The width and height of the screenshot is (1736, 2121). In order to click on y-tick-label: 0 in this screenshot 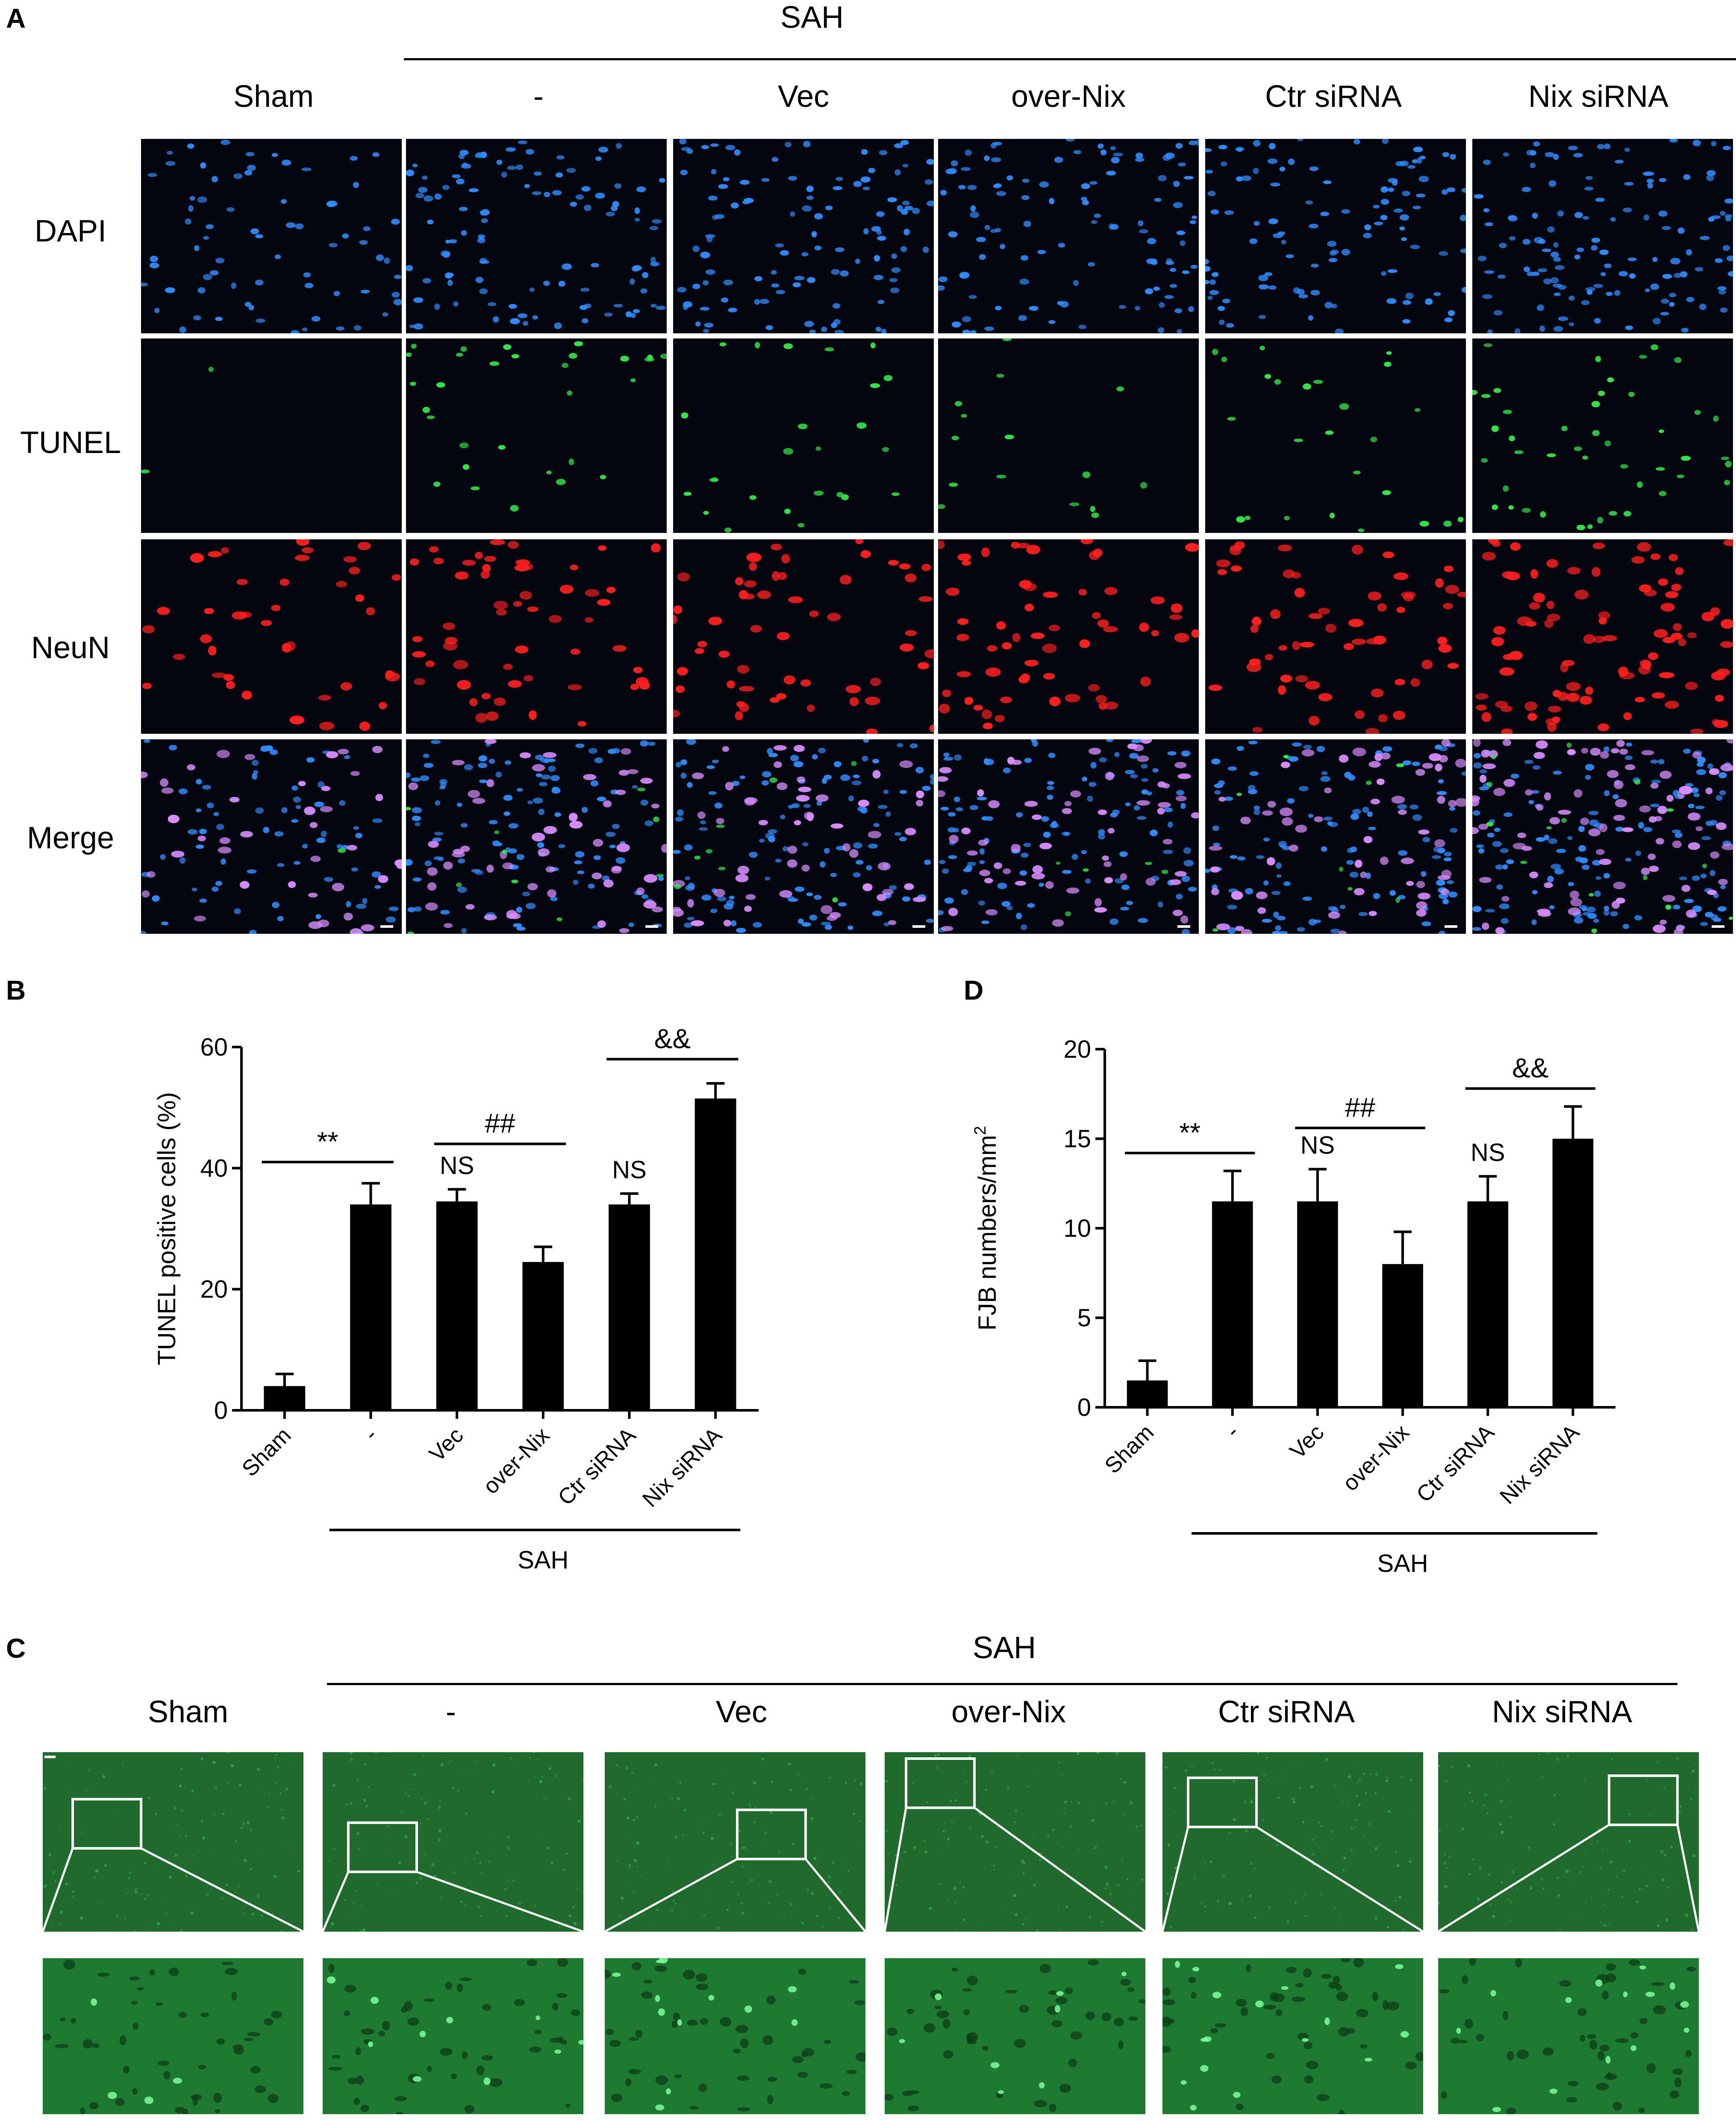, I will do `click(221, 1410)`.